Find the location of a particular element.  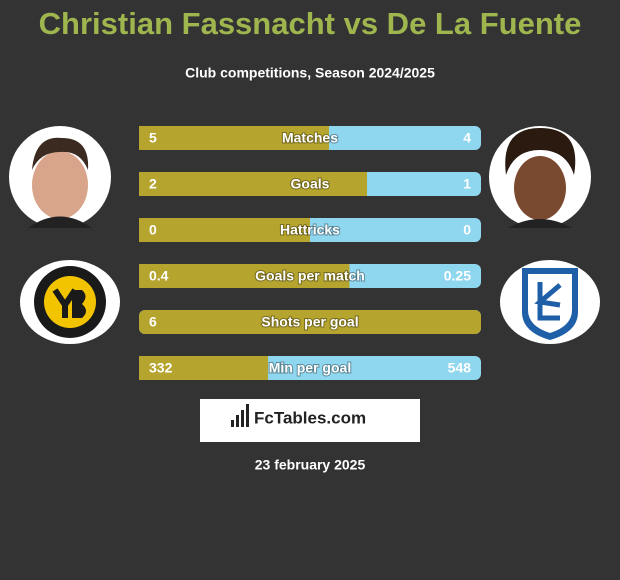

left-value: 0.4 is located at coordinates (159, 276).